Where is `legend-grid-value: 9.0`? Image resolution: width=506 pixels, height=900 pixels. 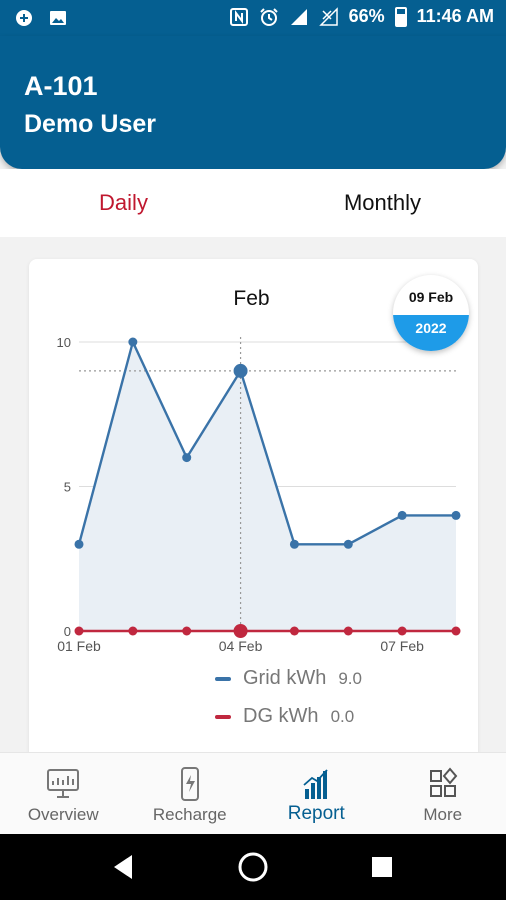
legend-grid-value: 9.0 is located at coordinates (350, 678).